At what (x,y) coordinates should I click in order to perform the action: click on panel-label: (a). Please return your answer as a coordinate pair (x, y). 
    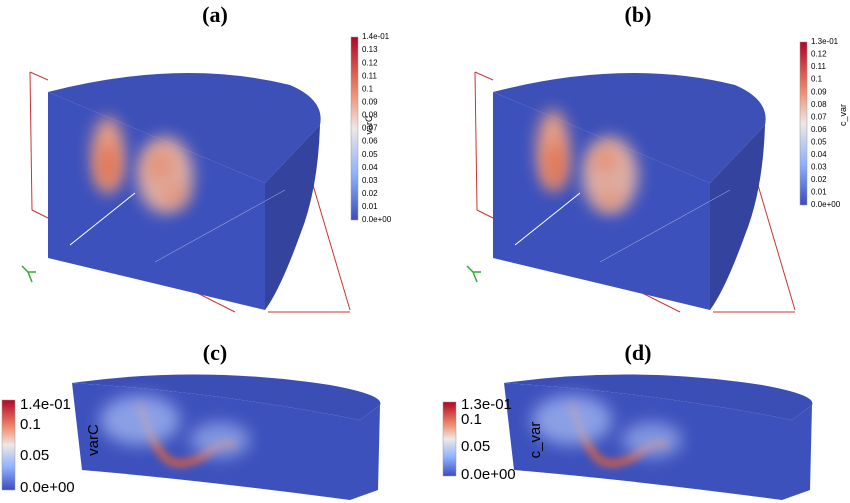
    Looking at the image, I should click on (215, 14).